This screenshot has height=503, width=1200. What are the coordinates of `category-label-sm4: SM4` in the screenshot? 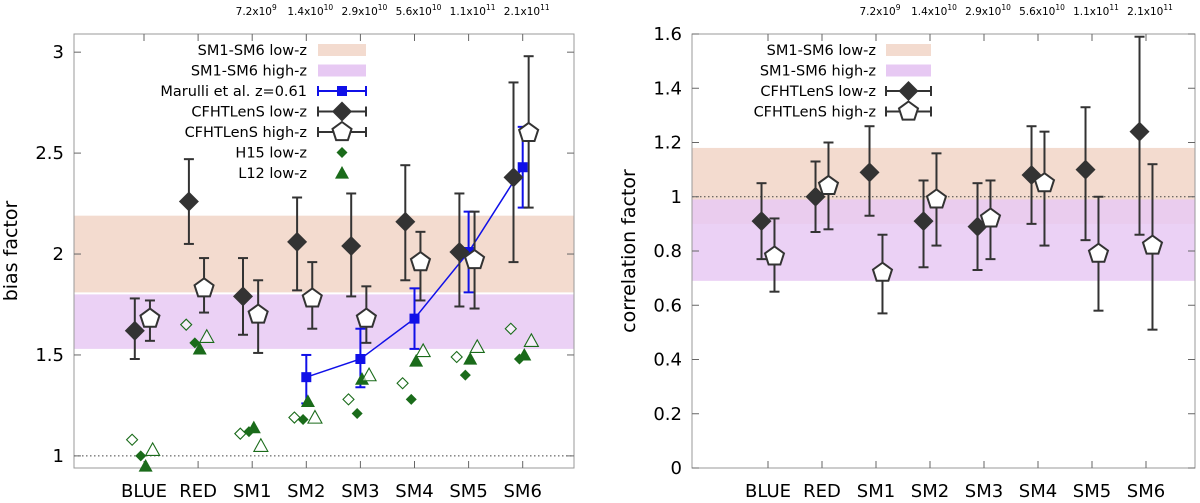 It's located at (414, 491).